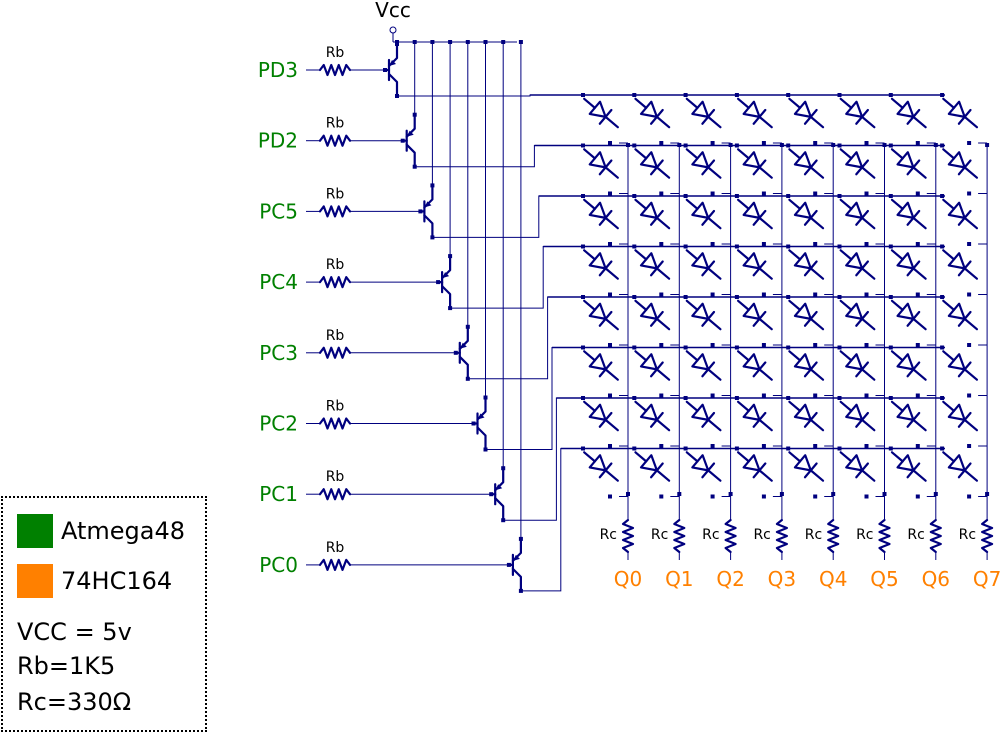 The width and height of the screenshot is (1000, 734). Describe the element at coordinates (730, 494) in the screenshot. I see `column-bottom-dot` at that location.